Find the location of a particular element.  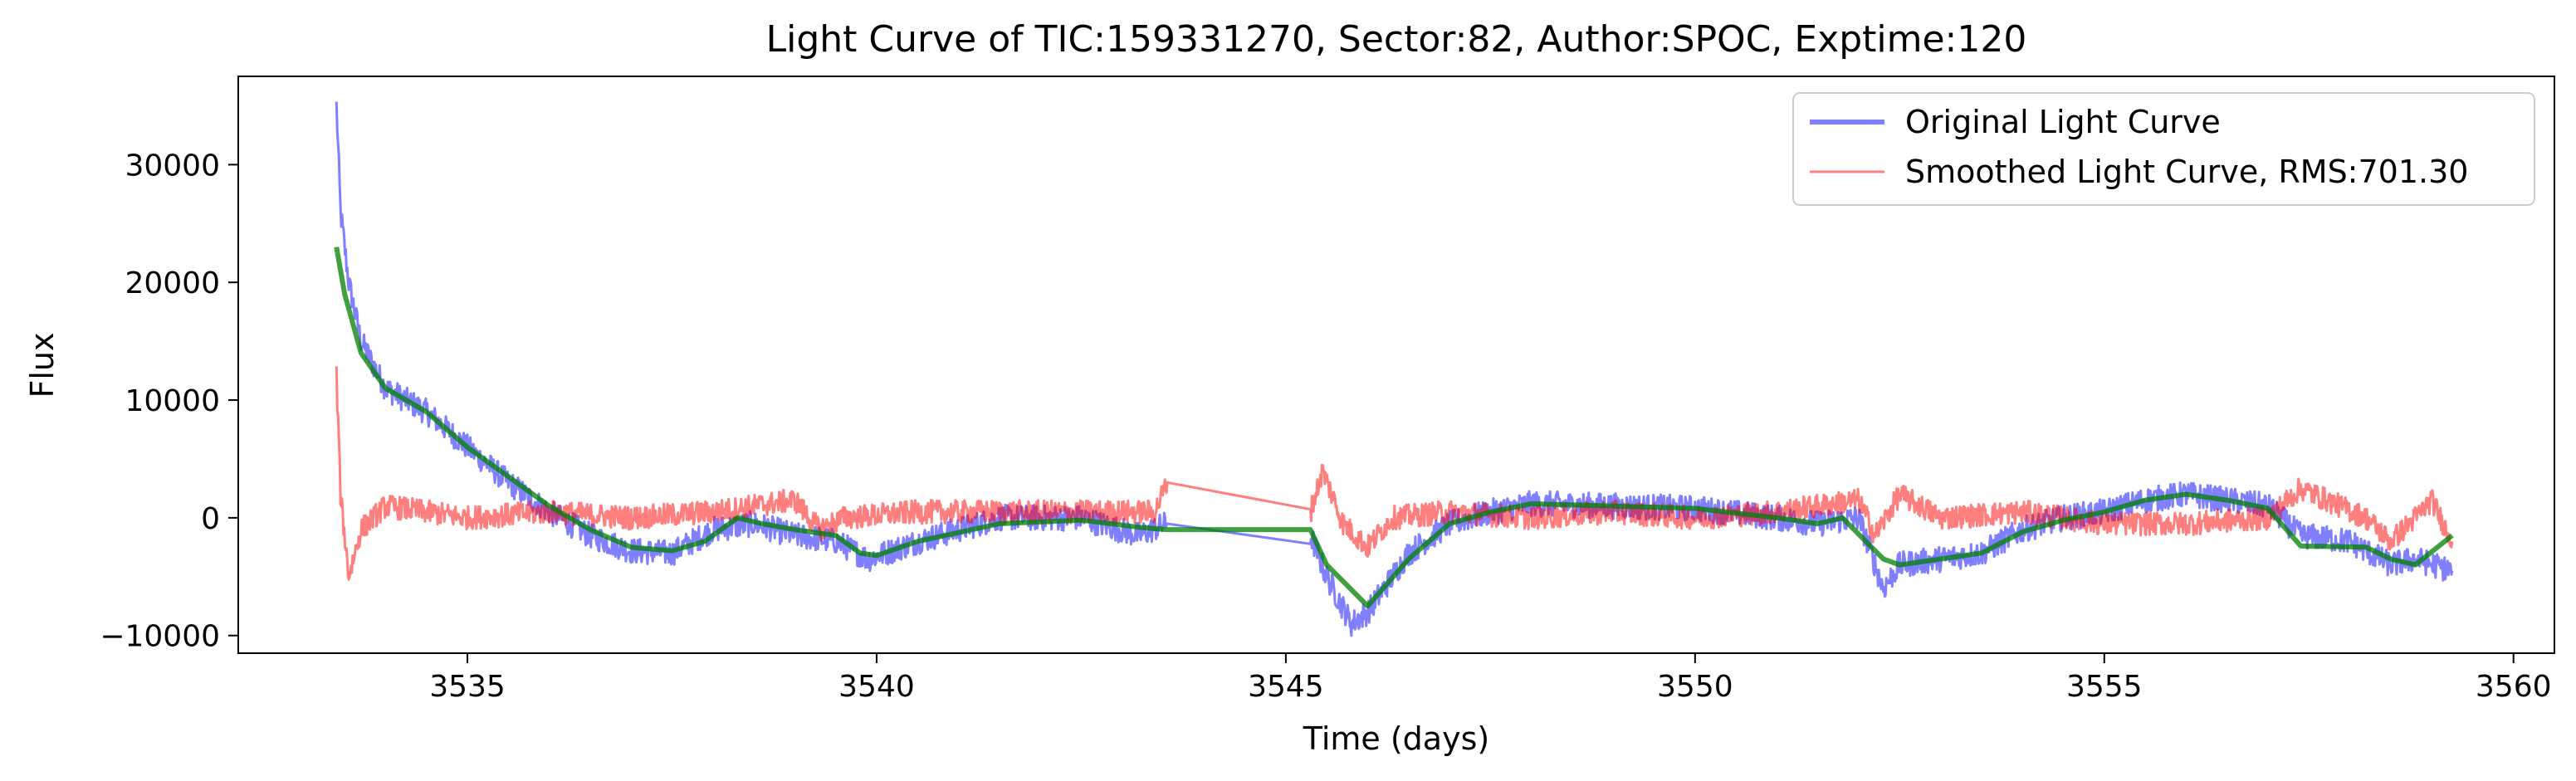

y-tick-label: 0 is located at coordinates (210, 519).